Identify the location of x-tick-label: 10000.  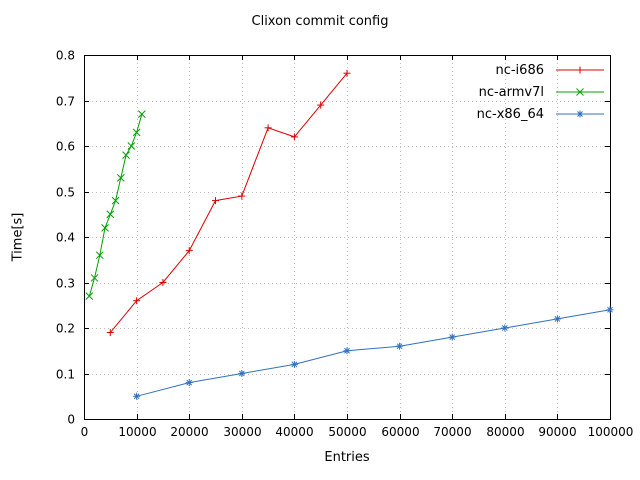
(137, 432).